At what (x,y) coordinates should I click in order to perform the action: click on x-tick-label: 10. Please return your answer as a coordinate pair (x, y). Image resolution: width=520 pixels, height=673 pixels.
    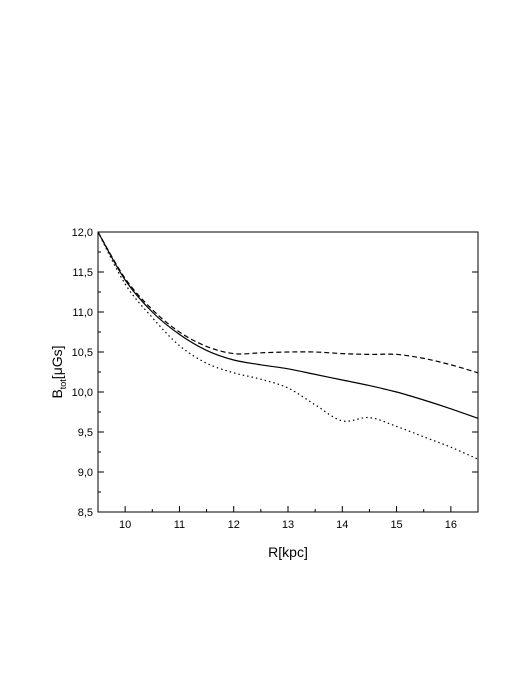
    Looking at the image, I should click on (125, 525).